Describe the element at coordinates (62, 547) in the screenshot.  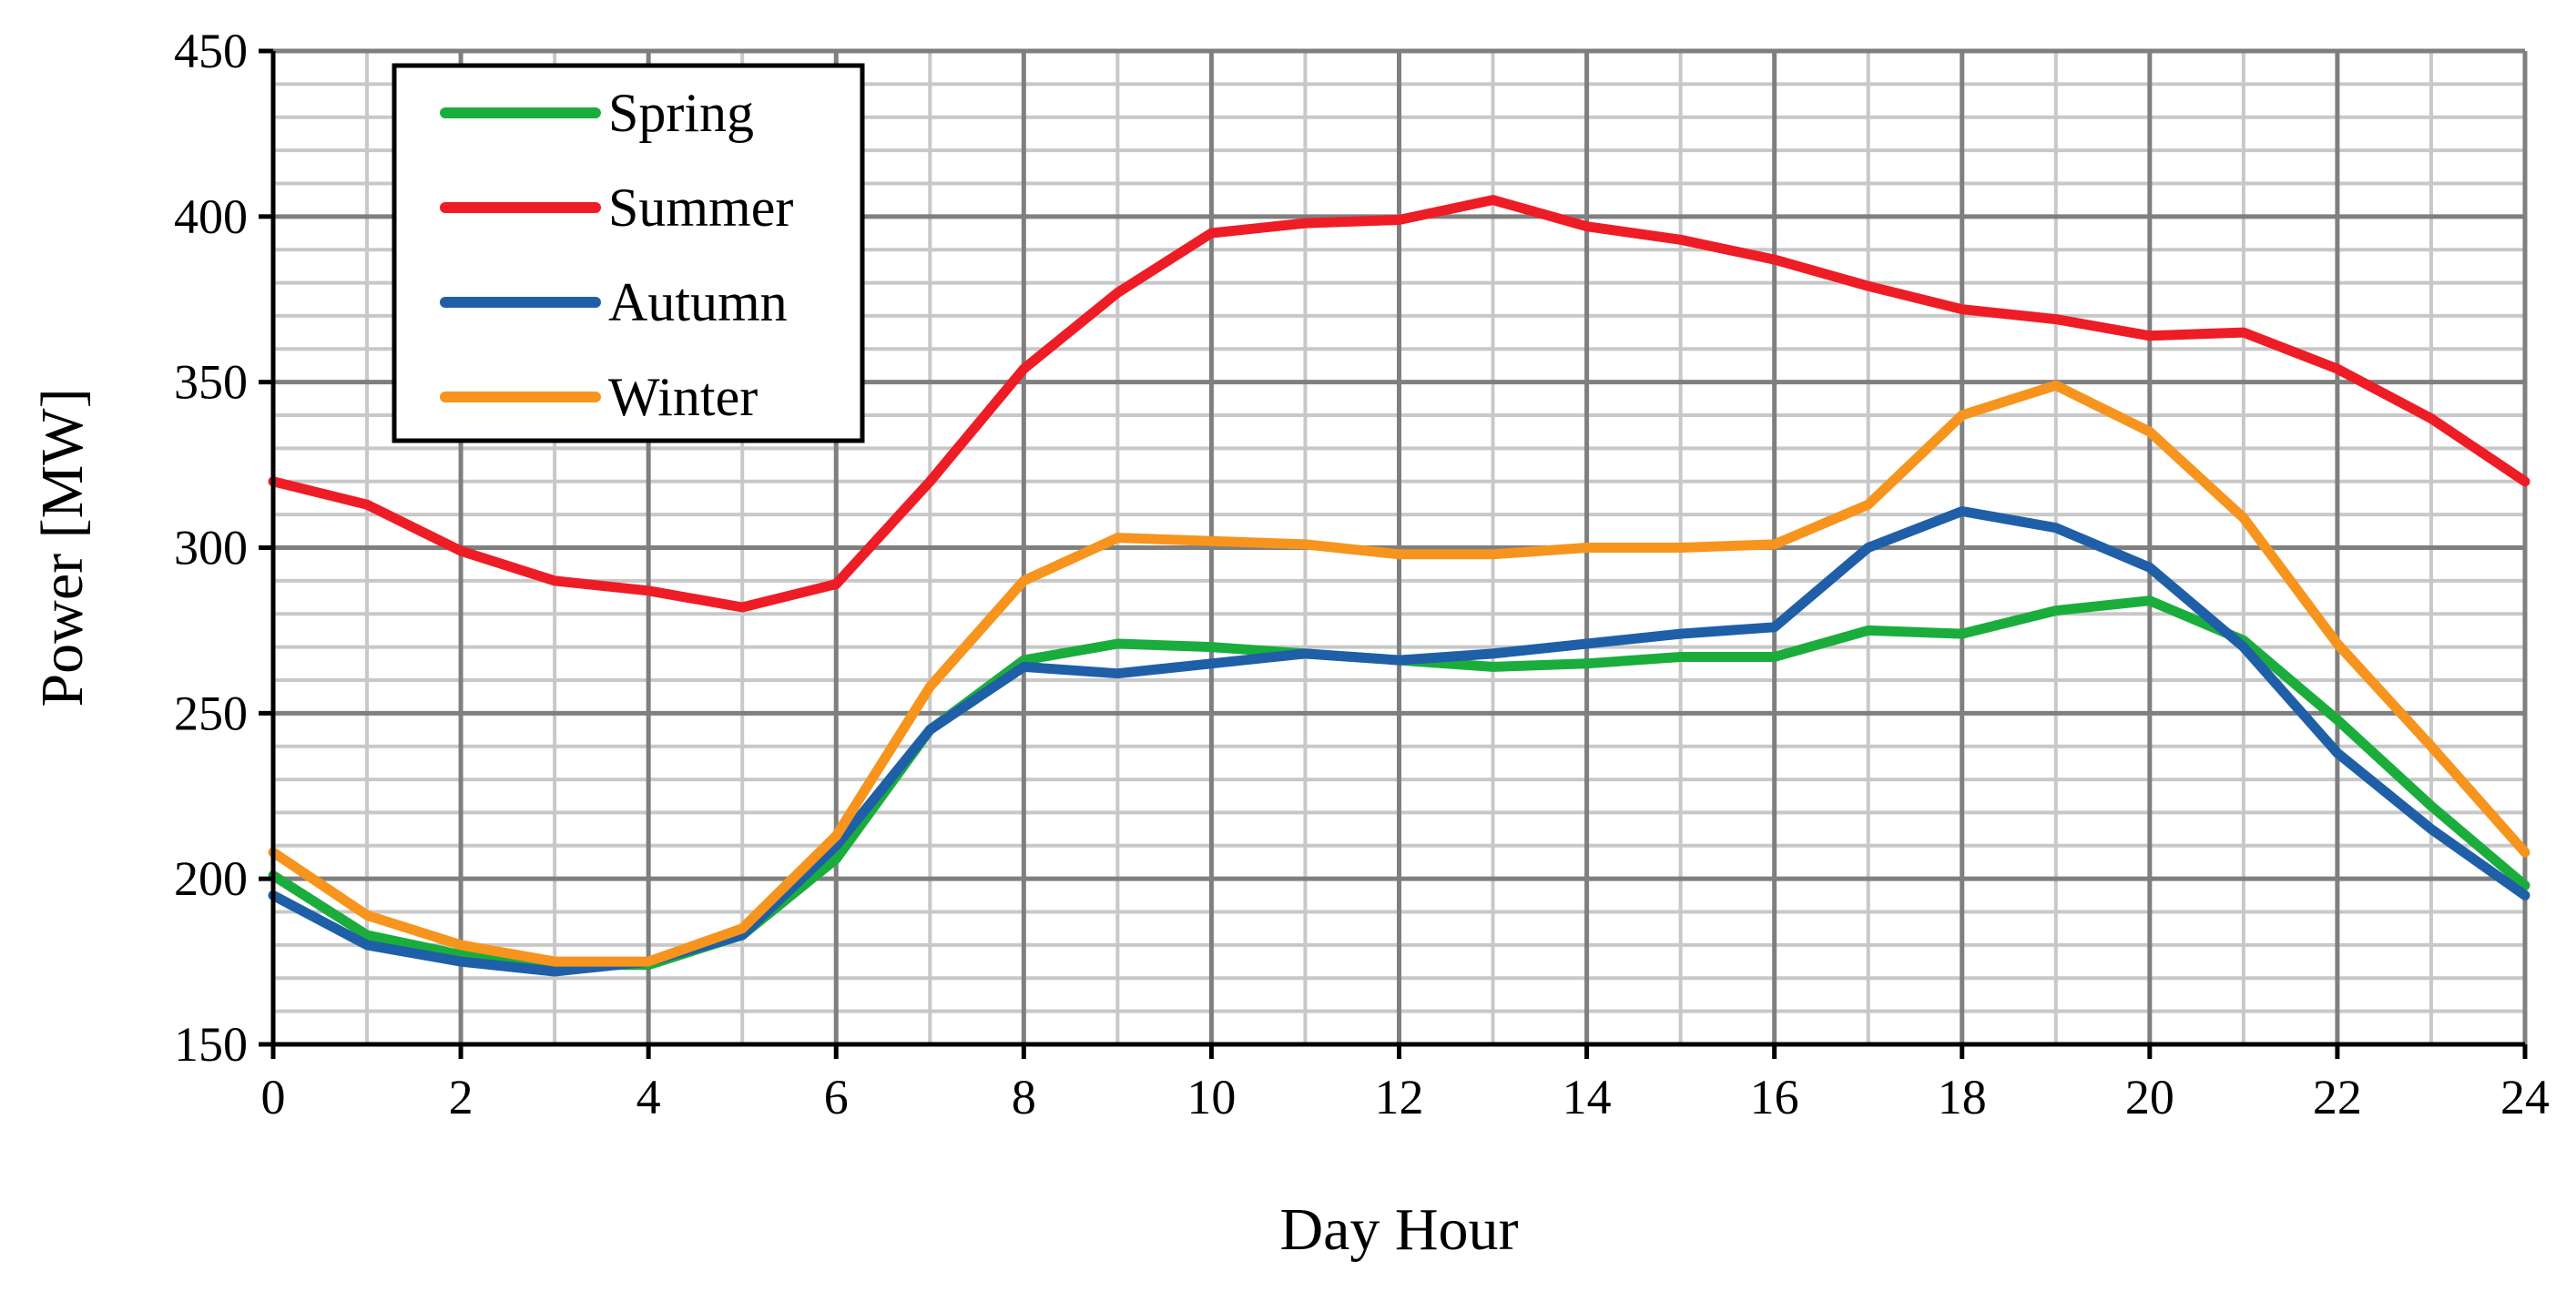
I see `y-axis-title: Power [MW]` at that location.